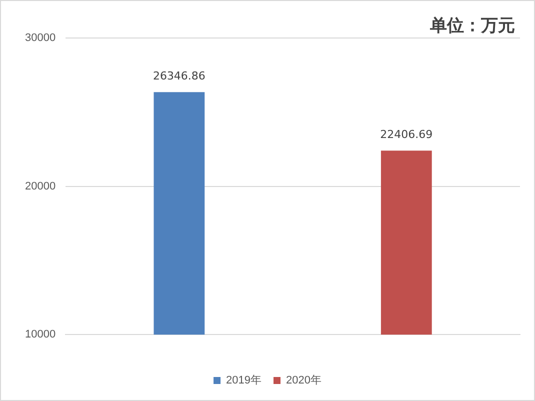 Image resolution: width=535 pixels, height=401 pixels. What do you see at coordinates (179, 76) in the screenshot?
I see `data-label: 26346.86` at bounding box center [179, 76].